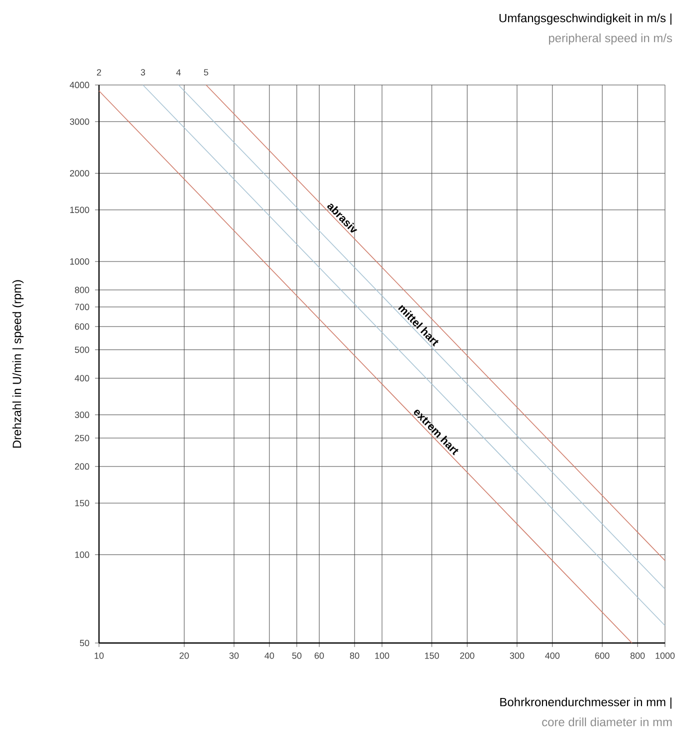 This screenshot has width=681, height=742. I want to click on y-tick-label: 100, so click(82, 555).